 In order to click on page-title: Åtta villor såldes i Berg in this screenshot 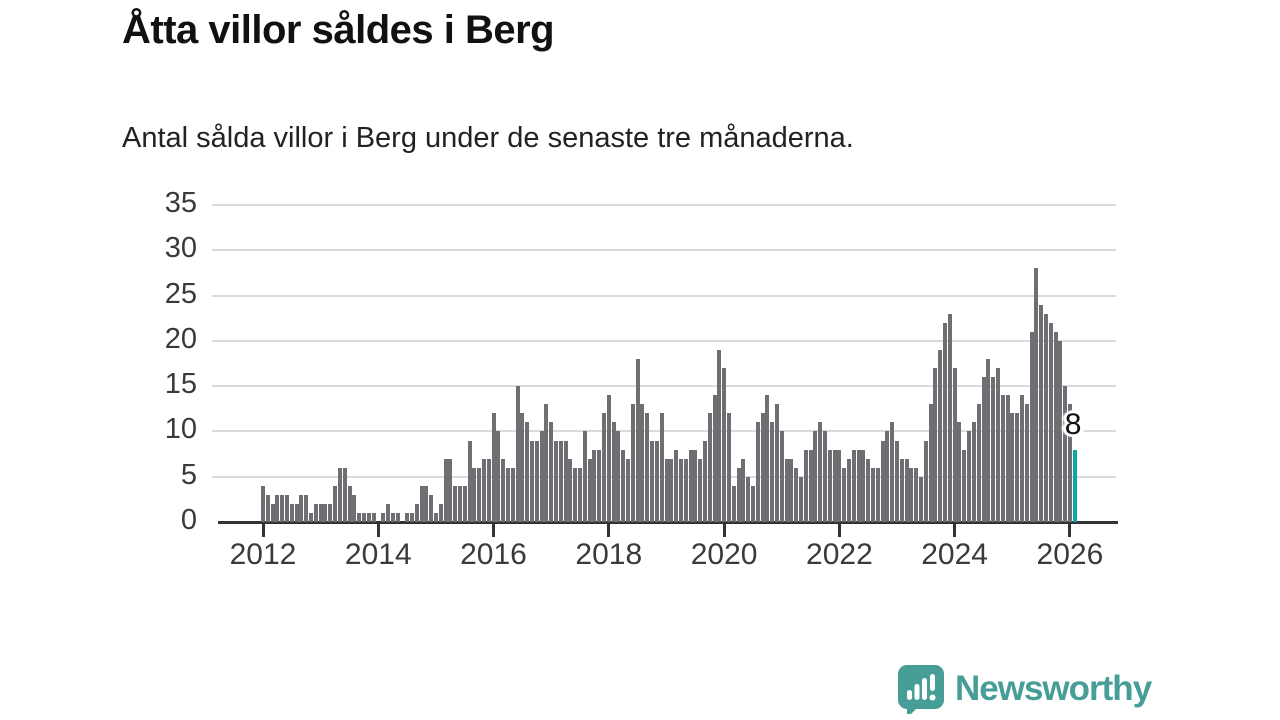, I will do `click(338, 30)`.